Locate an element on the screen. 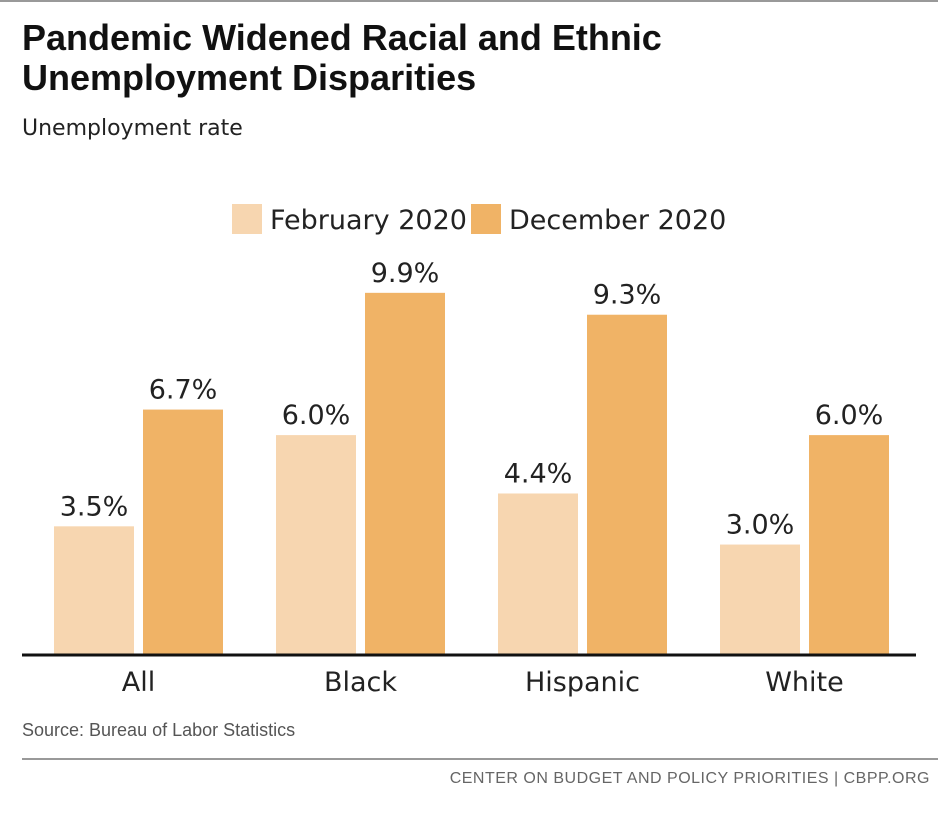 Image resolution: width=938 pixels, height=825 pixels. category-label-all: All is located at coordinates (138, 682).